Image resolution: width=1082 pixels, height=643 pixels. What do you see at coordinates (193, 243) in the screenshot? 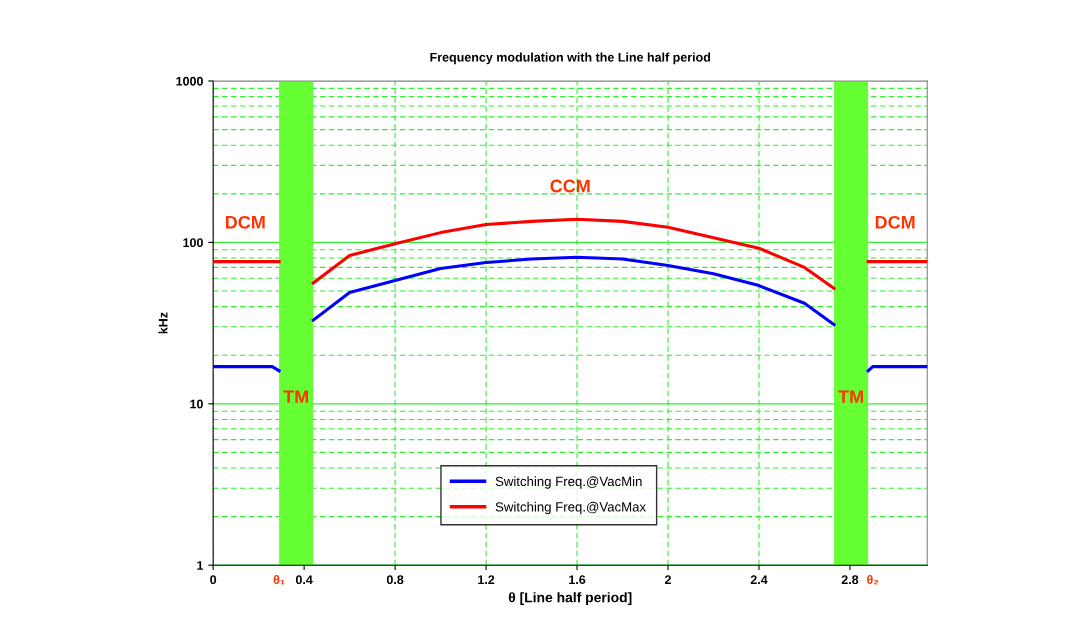
I see `y-tick-label: 100` at bounding box center [193, 243].